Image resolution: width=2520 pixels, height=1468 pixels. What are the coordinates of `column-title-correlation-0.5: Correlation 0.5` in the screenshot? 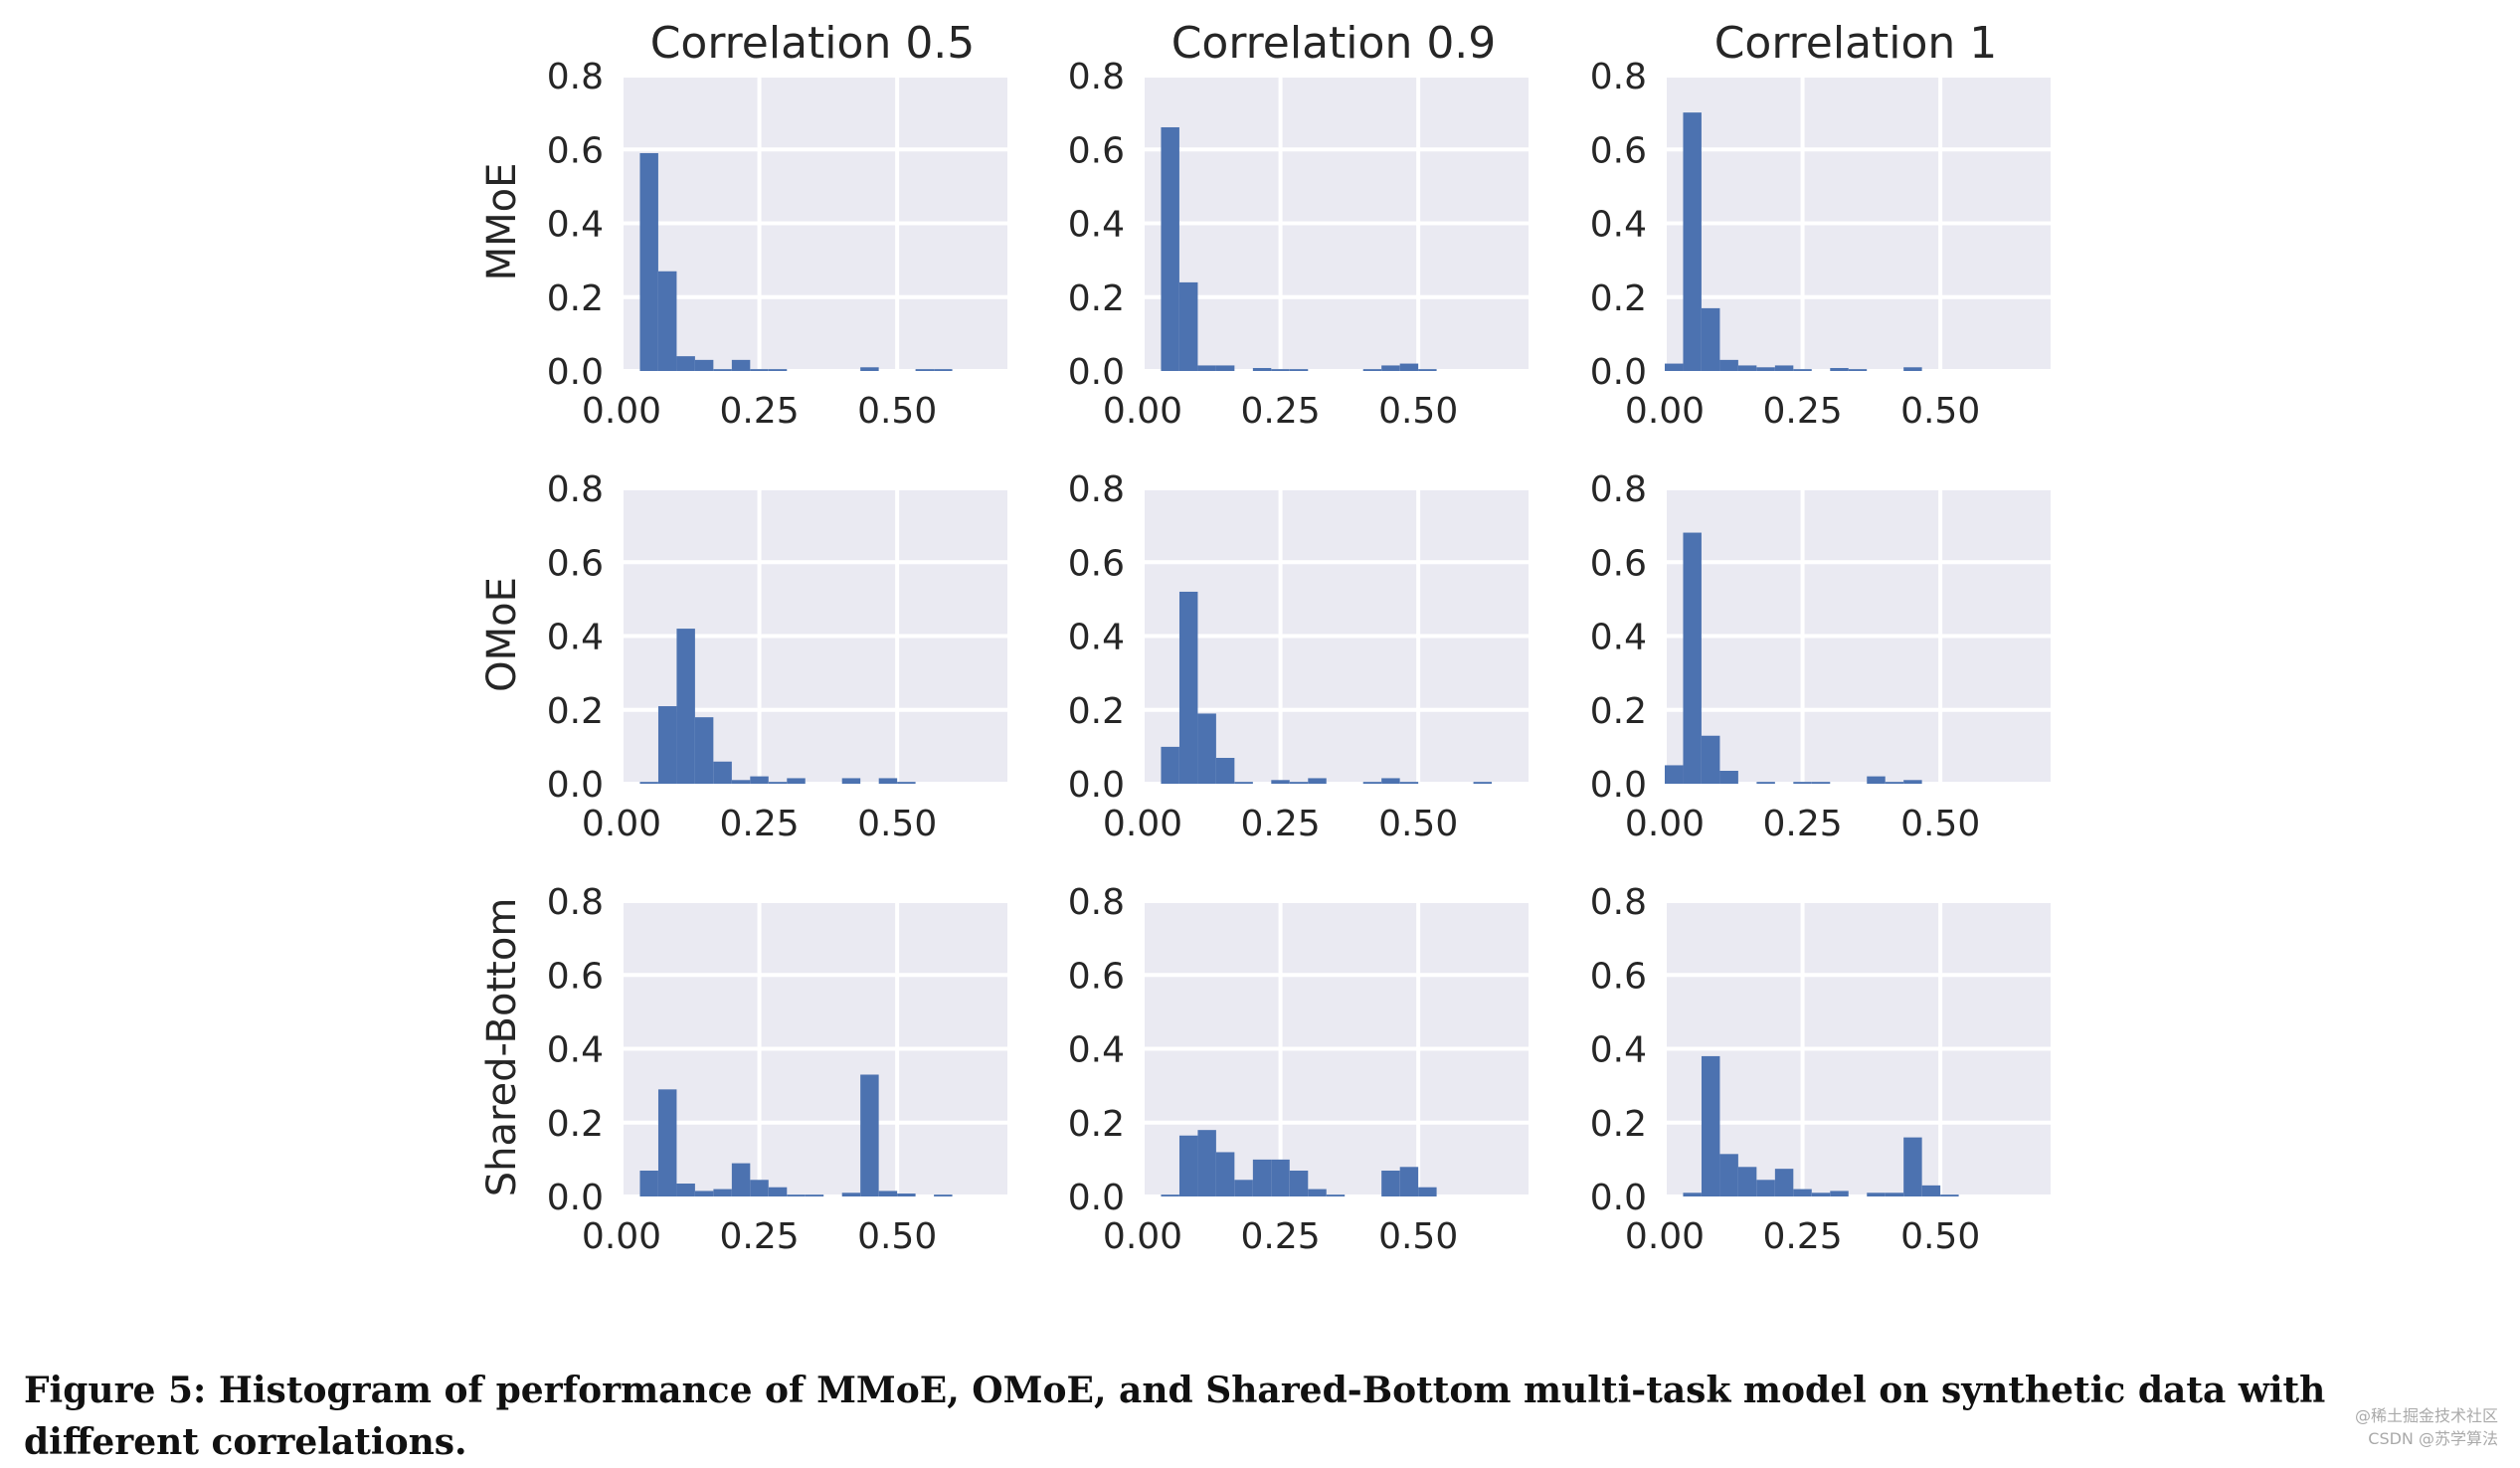 It's located at (813, 43).